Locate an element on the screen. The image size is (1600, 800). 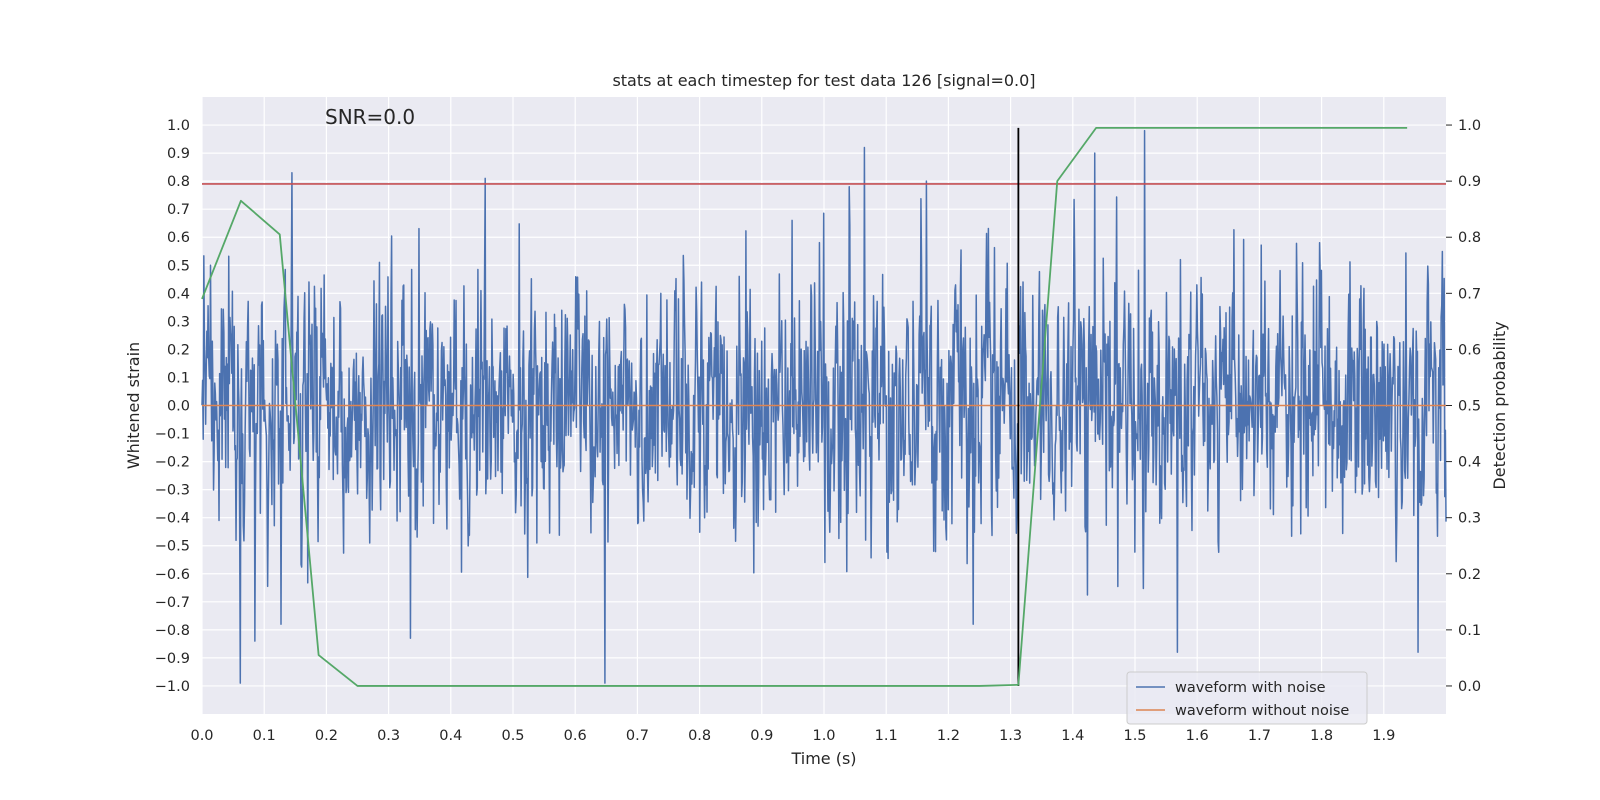
x-tick-label: 0.7 is located at coordinates (637, 736).